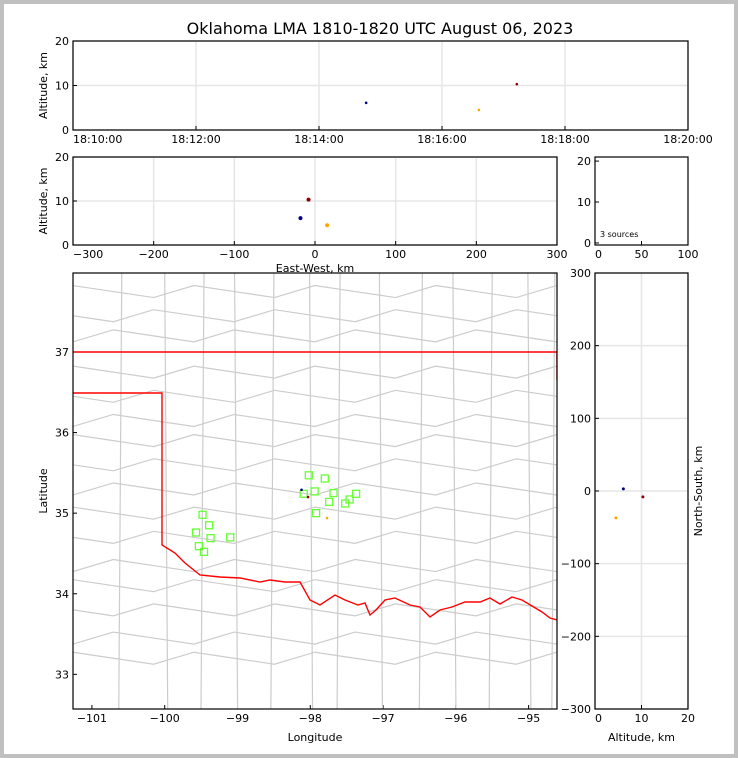 Image resolution: width=738 pixels, height=758 pixels. I want to click on x-tick-label: 18:12:00, so click(195, 139).